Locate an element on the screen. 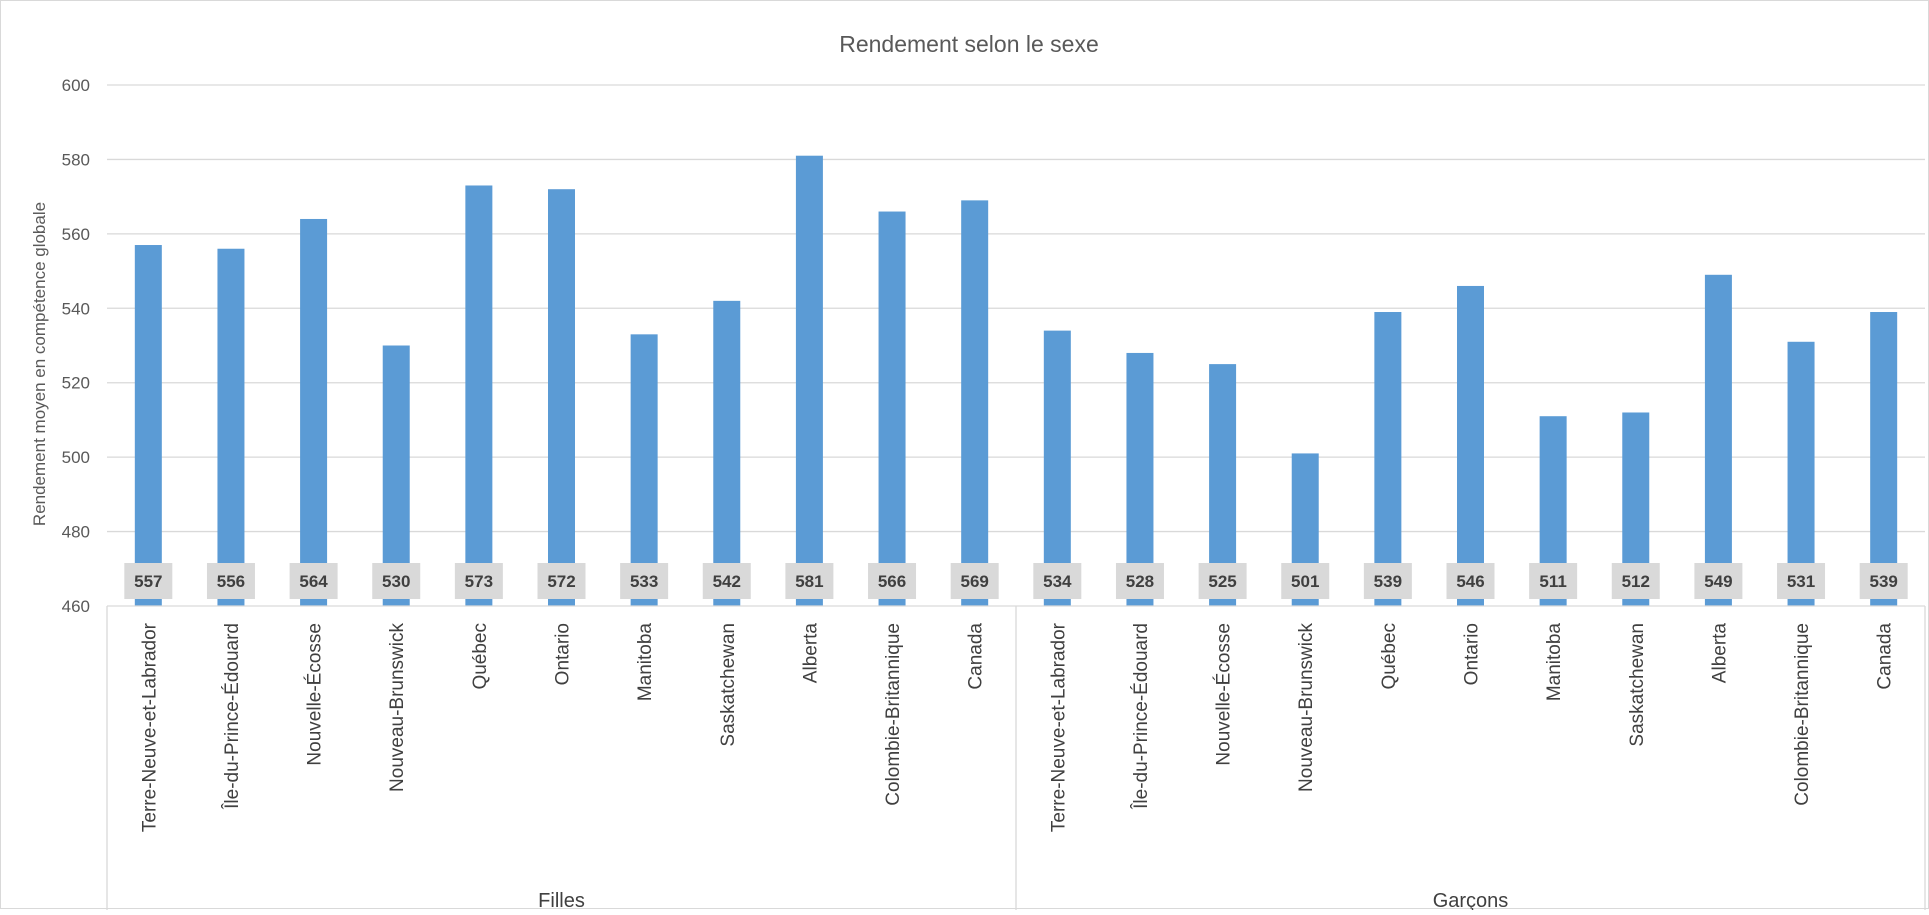 This screenshot has height=915, width=1929. chart-title: Rendement selon le sexe is located at coordinates (969, 44).